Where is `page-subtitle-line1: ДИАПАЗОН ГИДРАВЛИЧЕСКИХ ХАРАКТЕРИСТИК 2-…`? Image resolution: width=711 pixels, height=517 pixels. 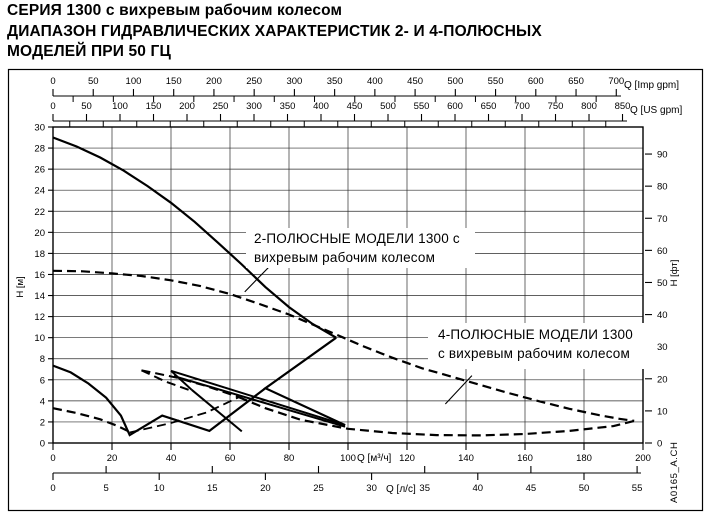
page-subtitle-line1: ДИАПАЗОН ГИДРАВЛИЧЕСКИХ ХАРАКТЕРИСТИК 2-… is located at coordinates (274, 31).